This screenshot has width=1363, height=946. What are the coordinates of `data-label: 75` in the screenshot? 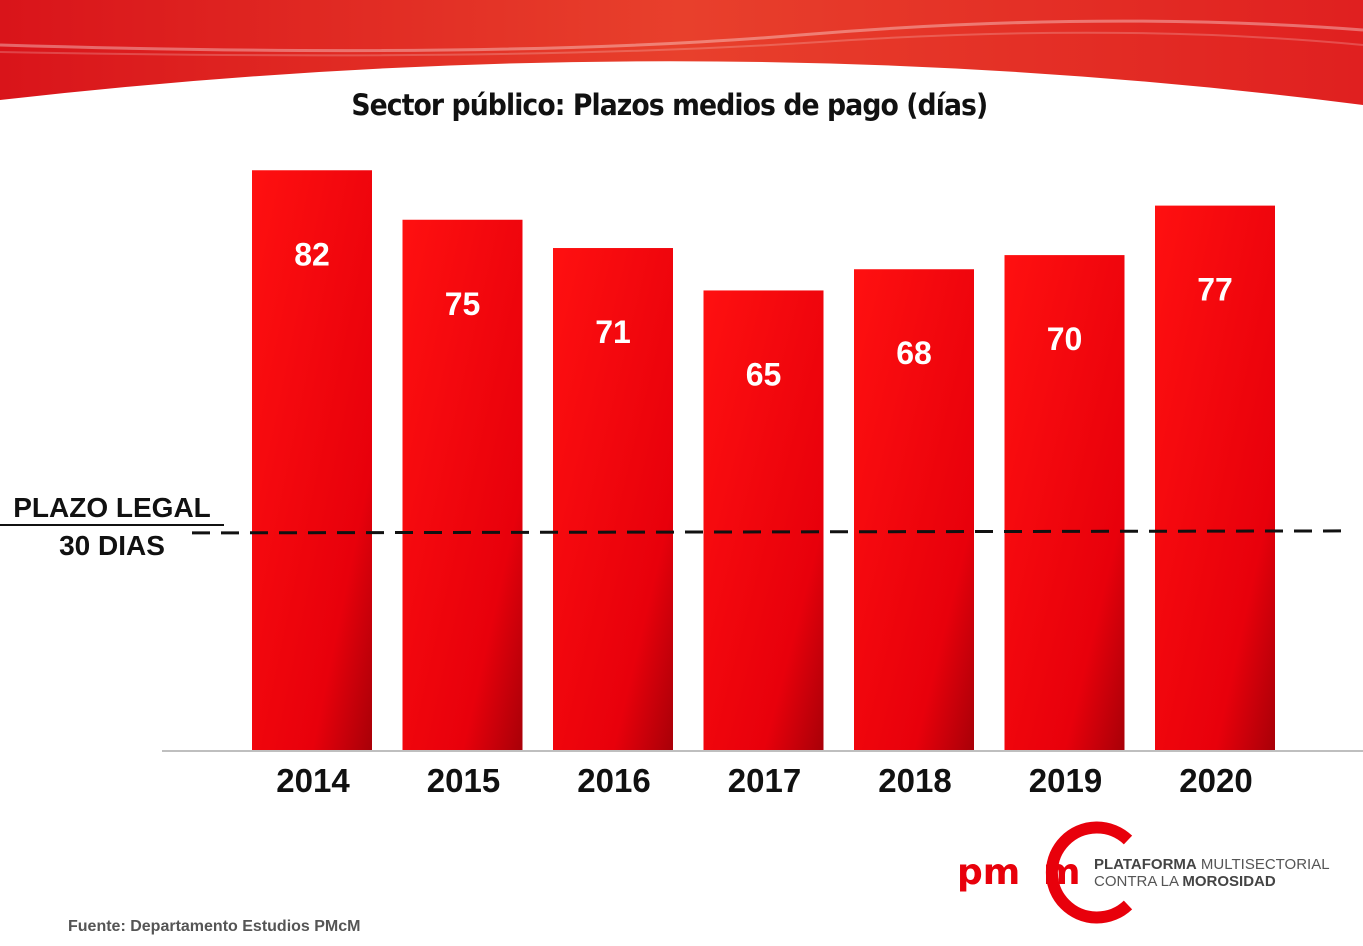 It's located at (463, 304).